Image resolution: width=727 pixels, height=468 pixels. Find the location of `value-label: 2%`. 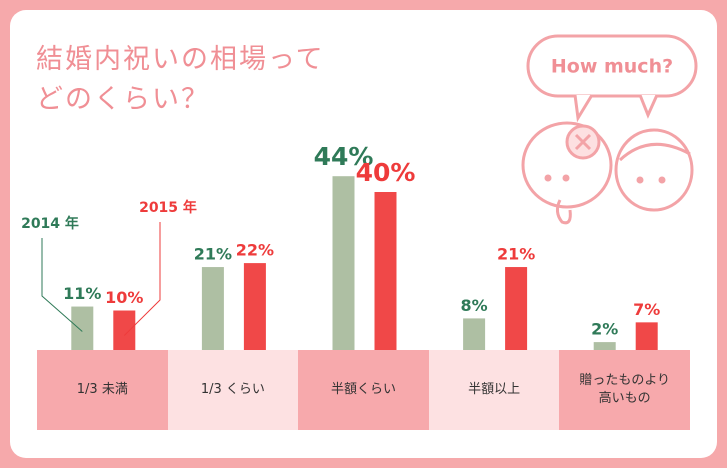

value-label: 2% is located at coordinates (604, 329).